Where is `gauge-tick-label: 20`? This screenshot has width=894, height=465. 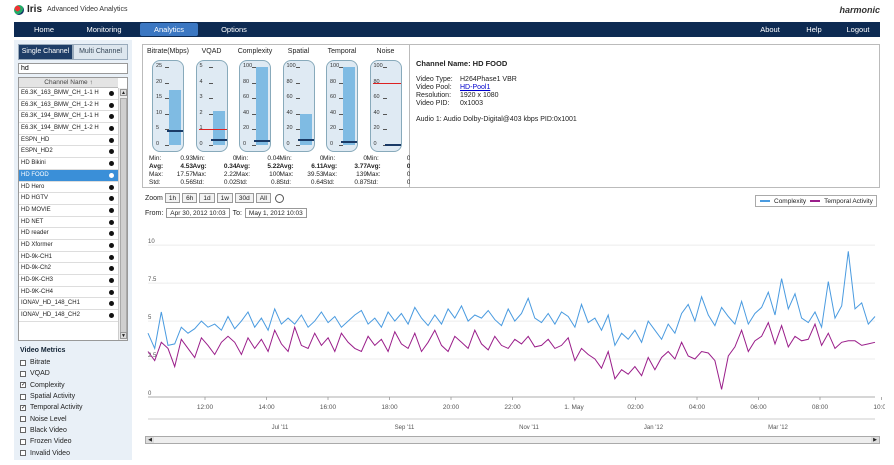 gauge-tick-label: 20 is located at coordinates (333, 128).